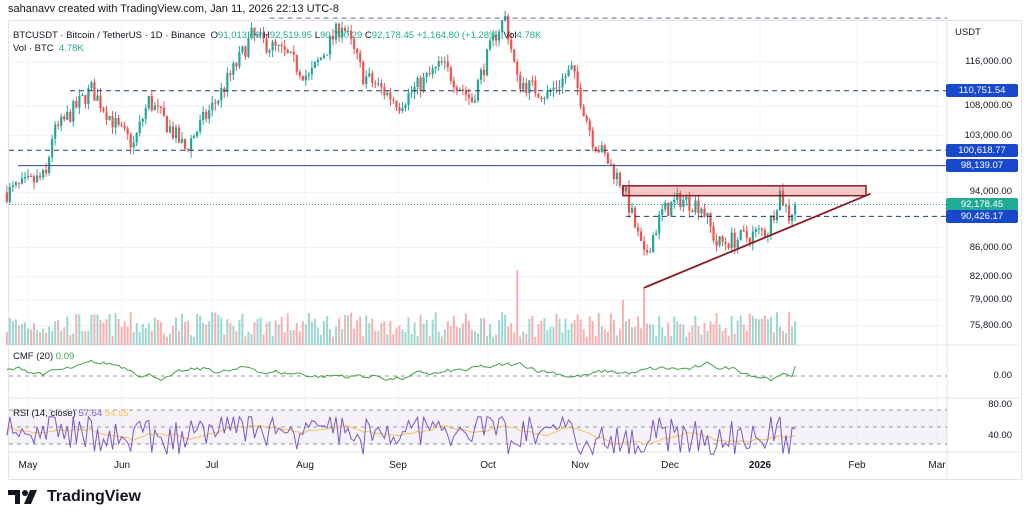  Describe the element at coordinates (305, 465) in the screenshot. I see `time-axis-label: Aug` at that location.